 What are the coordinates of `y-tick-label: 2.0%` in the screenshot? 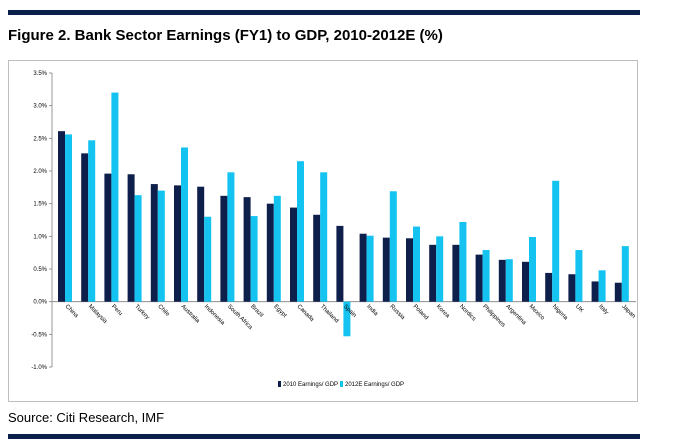 It's located at (40, 172).